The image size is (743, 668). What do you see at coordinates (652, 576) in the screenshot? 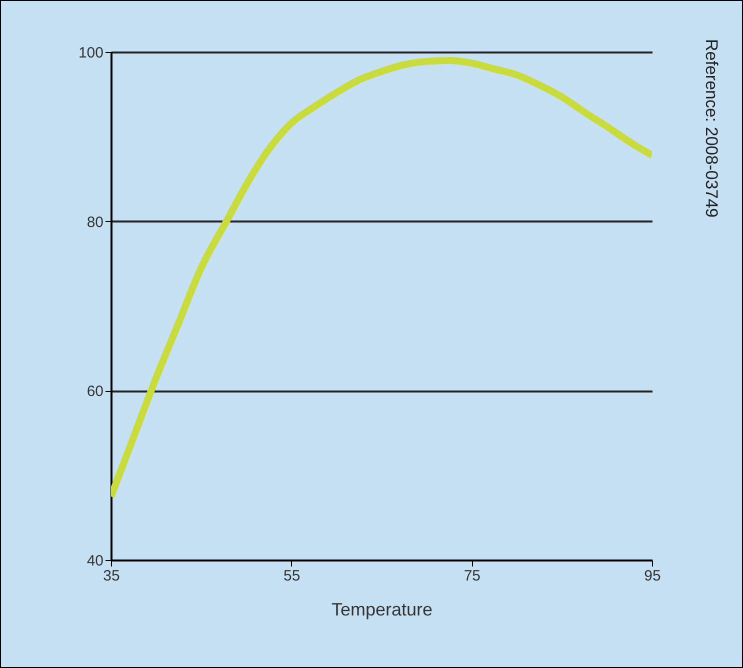
I see `x-tick-label: 95` at bounding box center [652, 576].